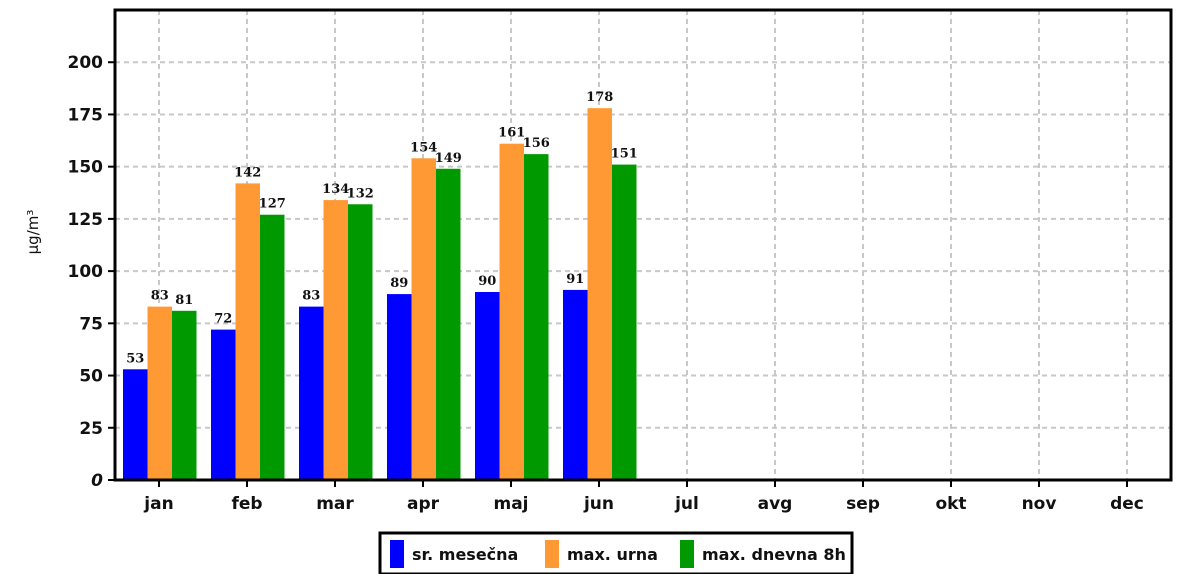 Image resolution: width=1179 pixels, height=574 pixels. What do you see at coordinates (1039, 504) in the screenshot?
I see `x-tick-label: nov` at bounding box center [1039, 504].